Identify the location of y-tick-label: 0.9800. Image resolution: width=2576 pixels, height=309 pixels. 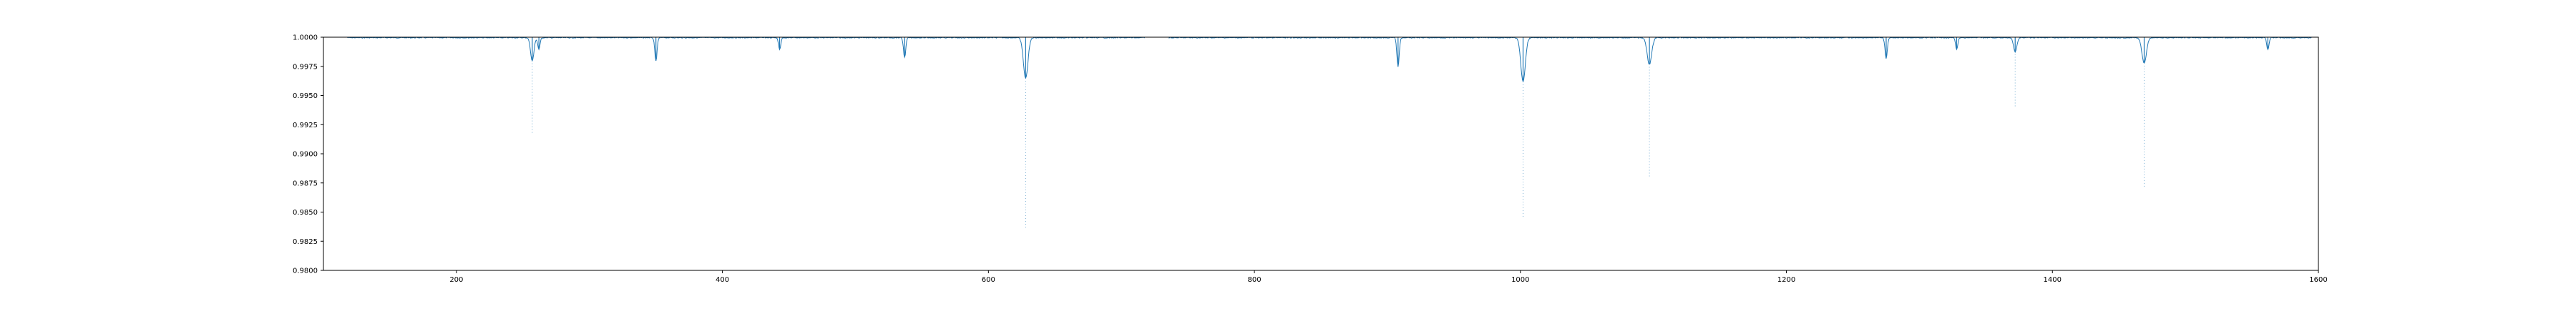
(305, 271).